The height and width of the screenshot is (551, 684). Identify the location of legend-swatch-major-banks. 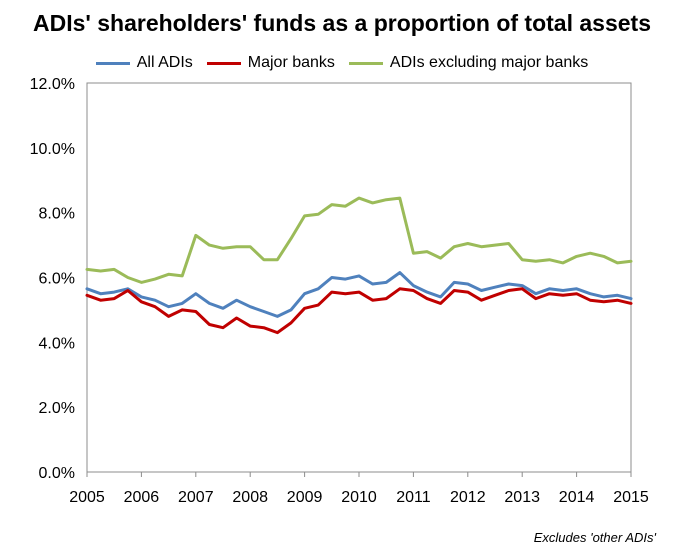
(223, 63).